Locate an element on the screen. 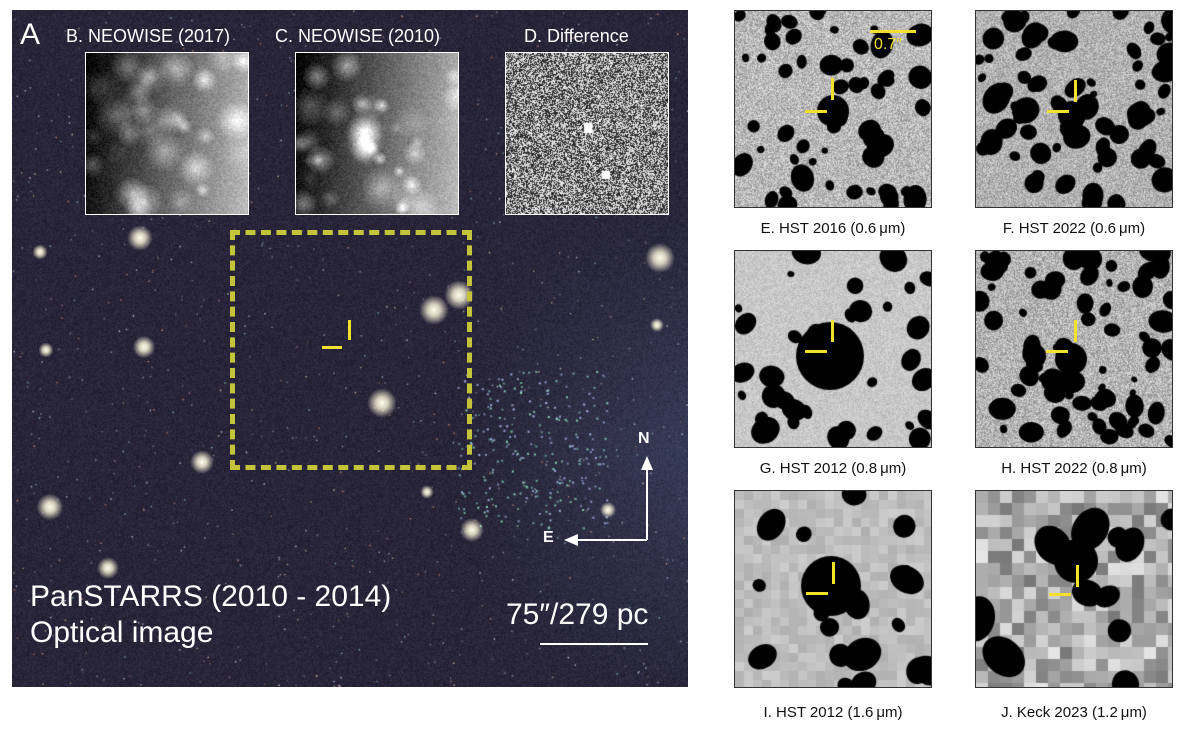 The image size is (1199, 743). scale-bar is located at coordinates (594, 644).